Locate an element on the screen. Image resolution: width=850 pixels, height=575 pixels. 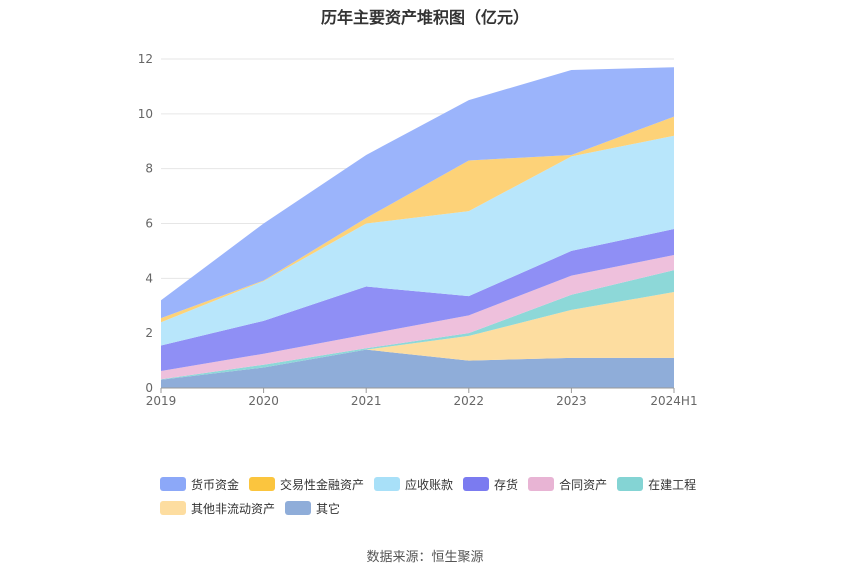
x-tick-label: 2020 is located at coordinates (263, 401).